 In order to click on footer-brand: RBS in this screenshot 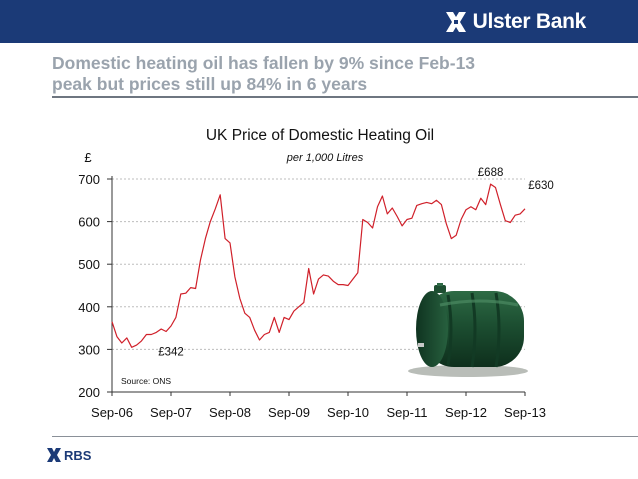, I will do `click(78, 455)`.